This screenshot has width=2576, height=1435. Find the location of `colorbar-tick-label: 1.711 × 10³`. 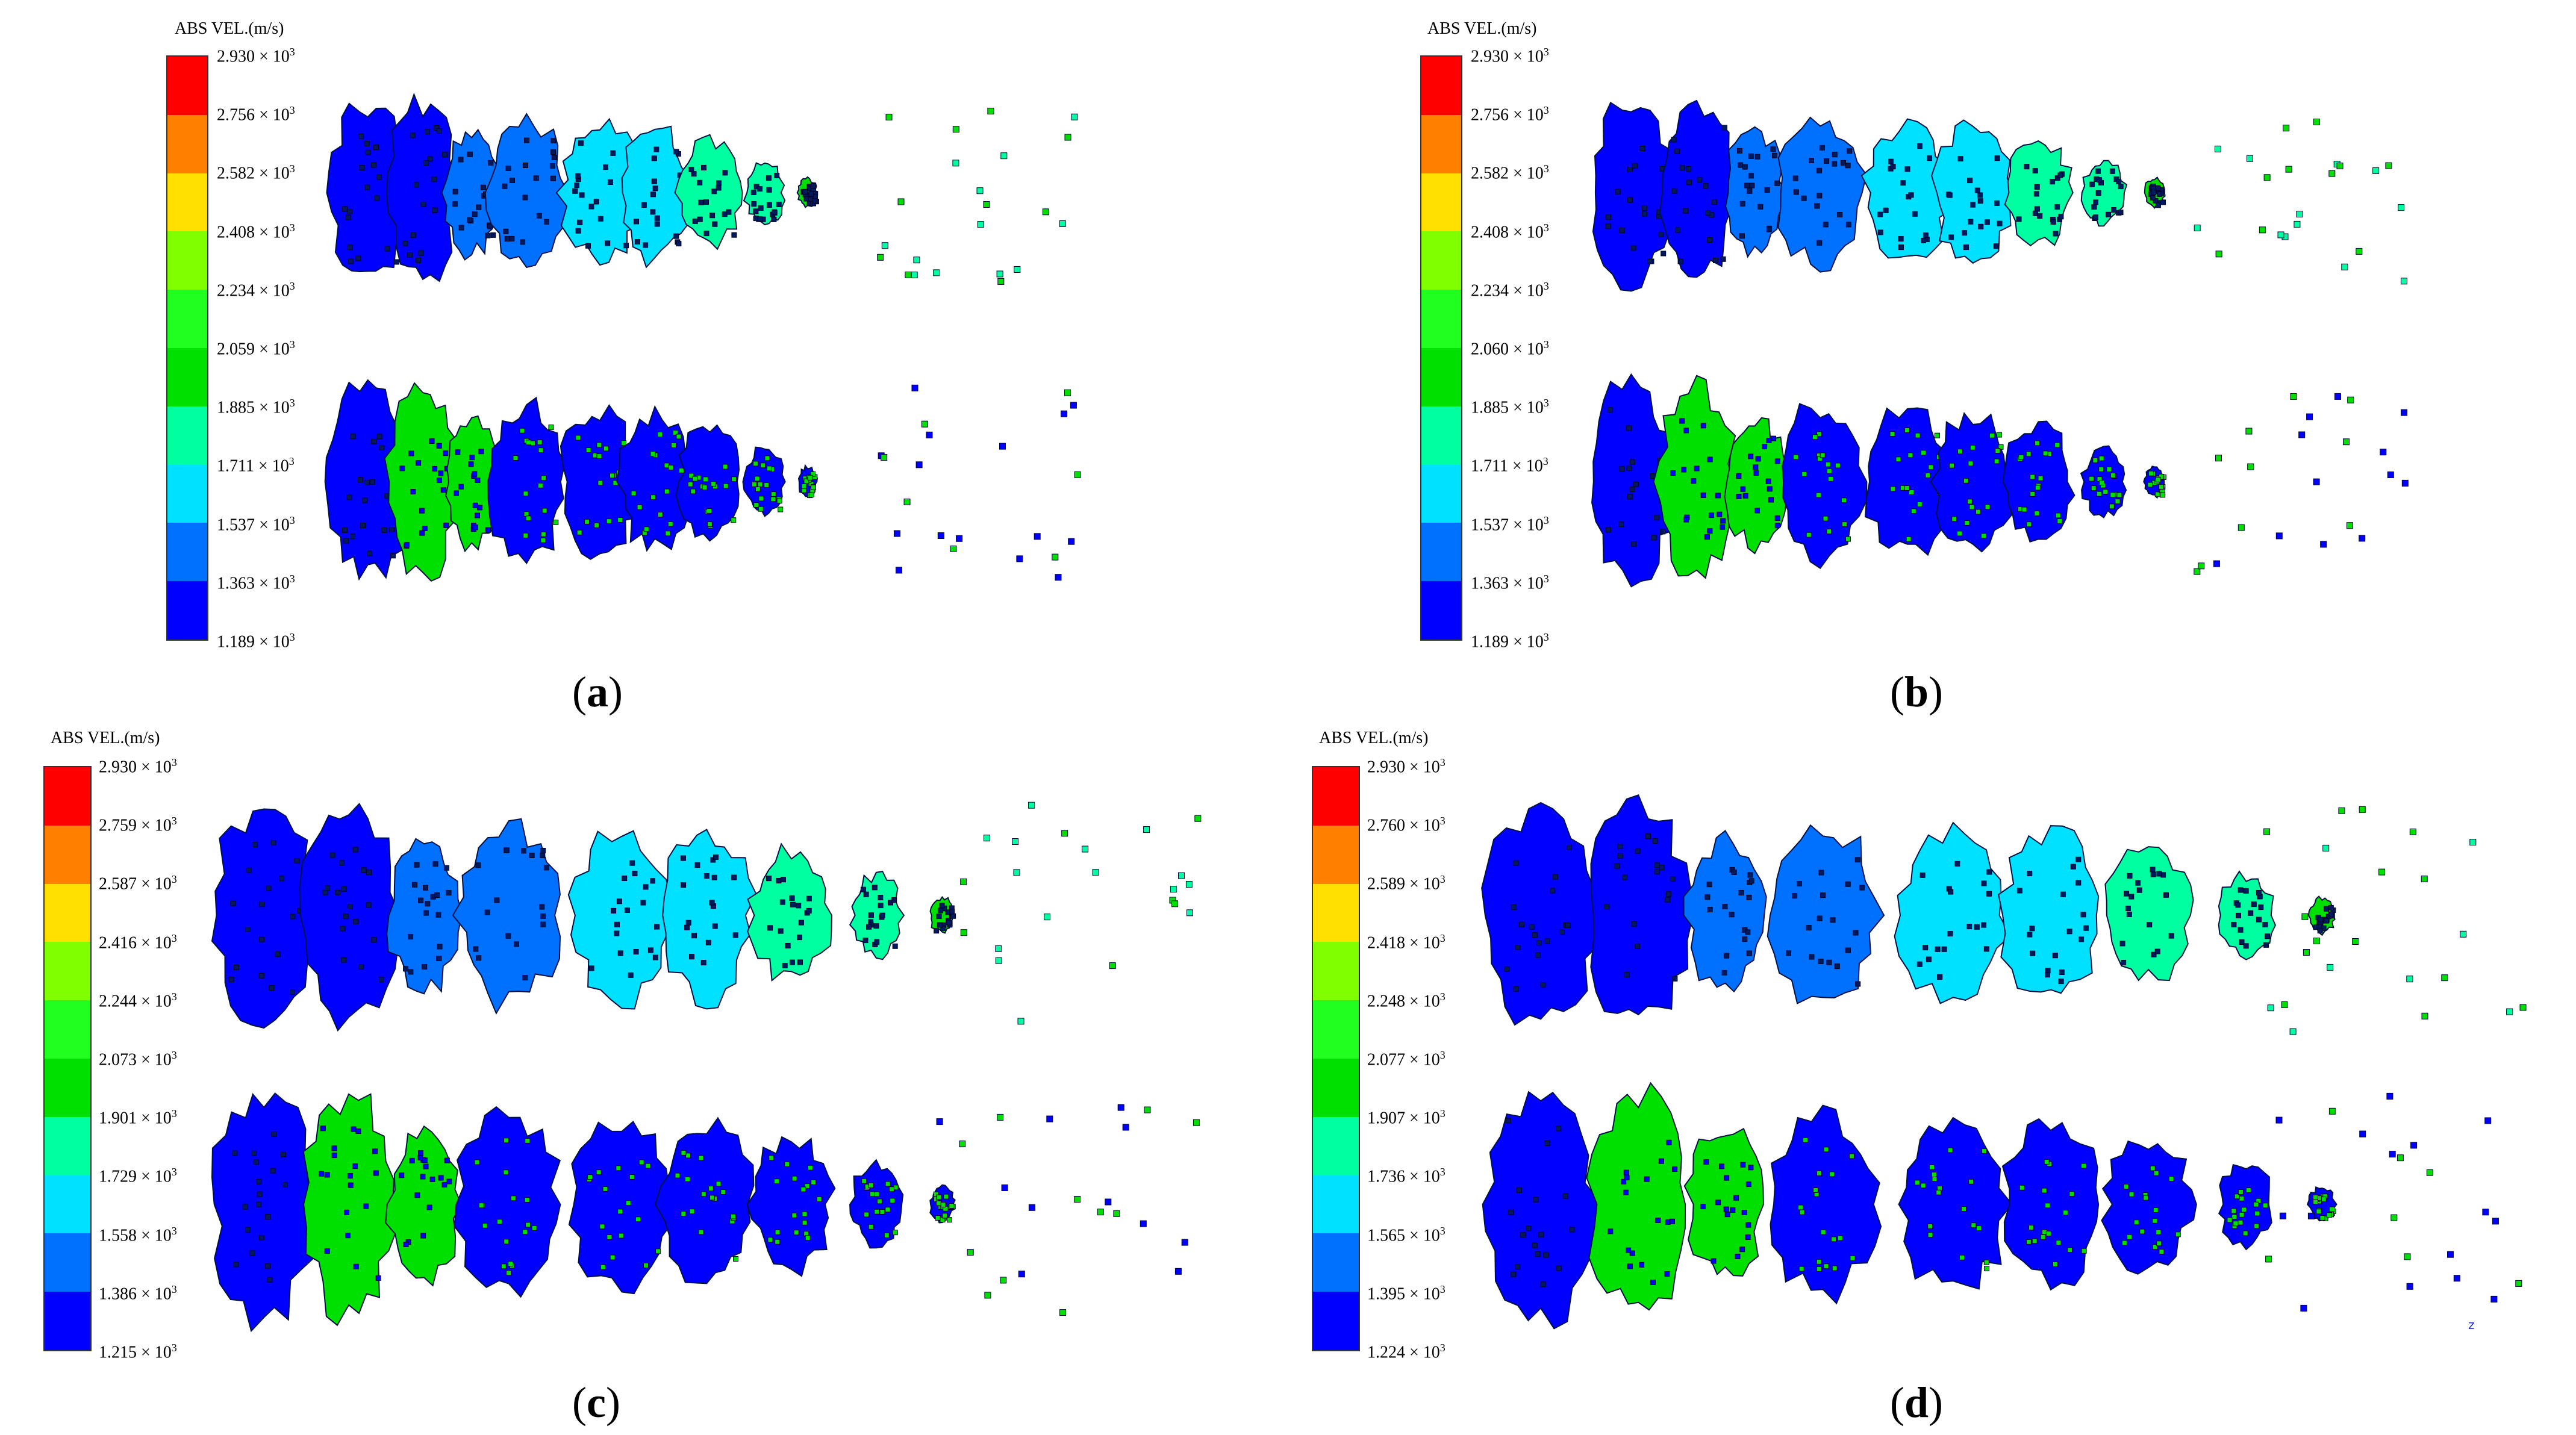

colorbar-tick-label: 1.711 × 10³ is located at coordinates (1509, 465).